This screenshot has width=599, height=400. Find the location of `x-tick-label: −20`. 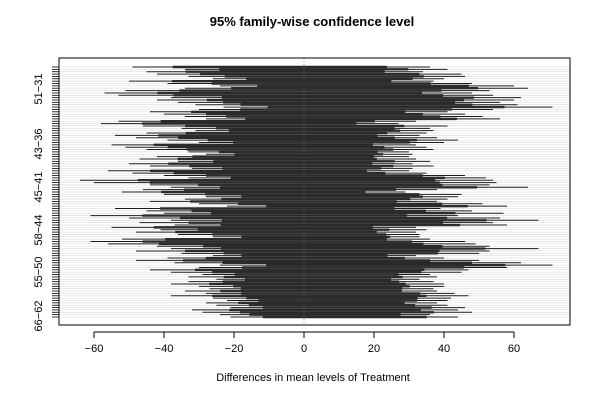

x-tick-label: −20 is located at coordinates (234, 349).